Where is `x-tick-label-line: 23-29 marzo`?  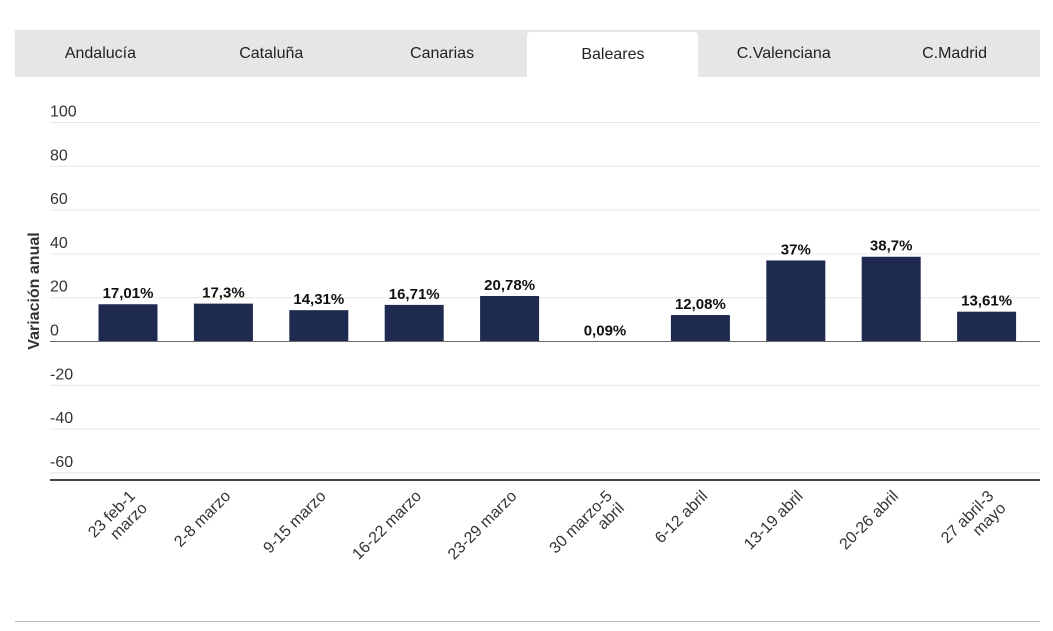 x-tick-label-line: 23-29 marzo is located at coordinates (483, 526).